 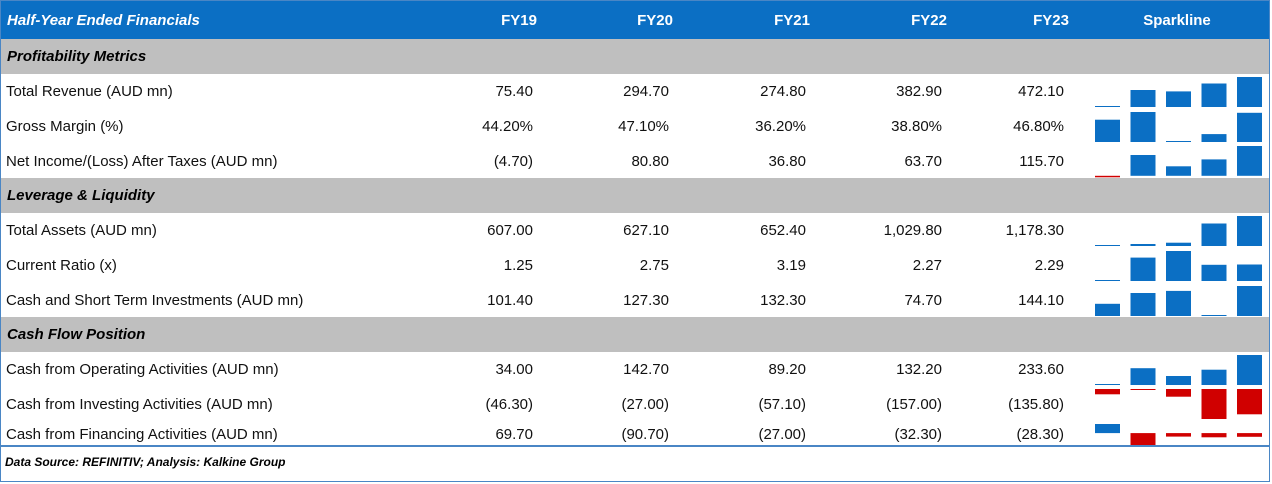 What do you see at coordinates (645, 434) in the screenshot?
I see `value-cell-fy20: (90.70)` at bounding box center [645, 434].